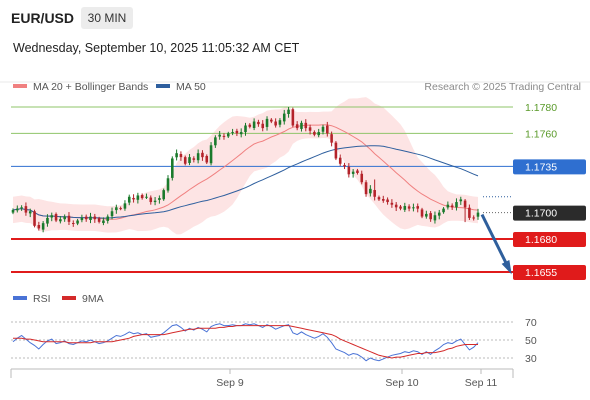  I want to click on forecast-arrow, so click(496, 244).